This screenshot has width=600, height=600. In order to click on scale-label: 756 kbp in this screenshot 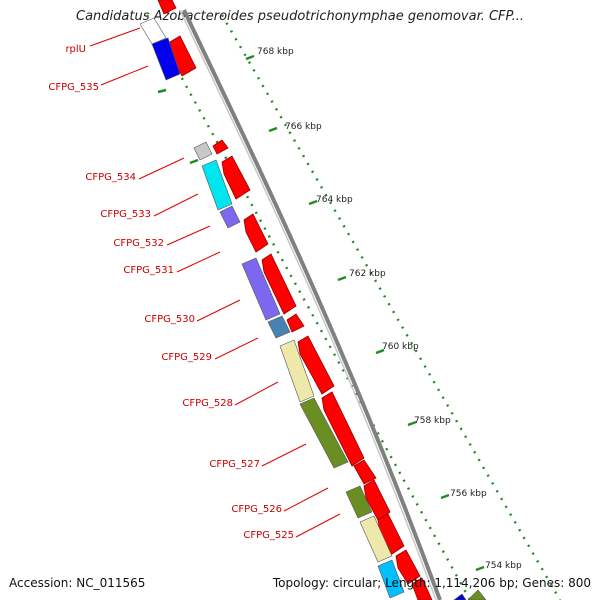, I will do `click(468, 494)`.